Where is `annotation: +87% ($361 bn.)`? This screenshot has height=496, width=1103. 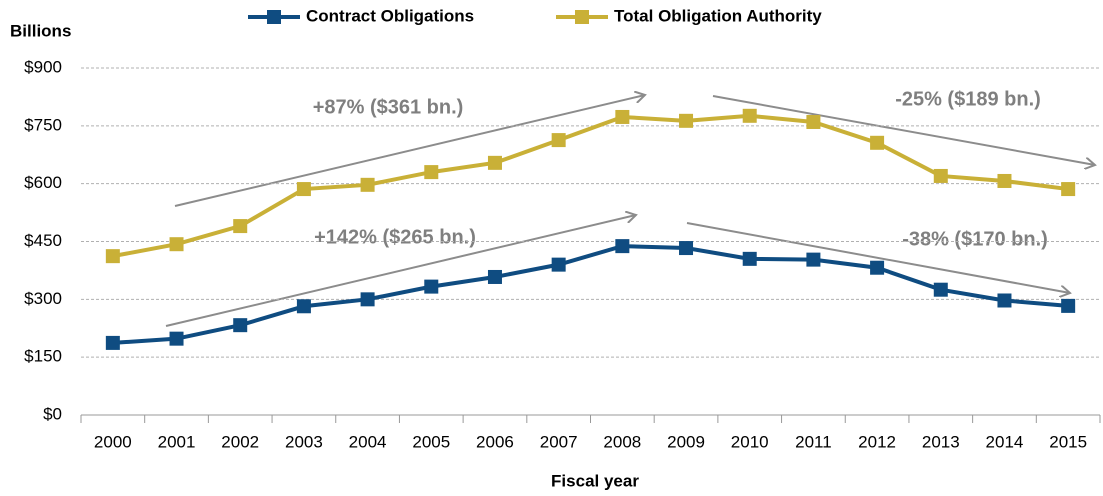
annotation: +87% ($361 bn.) is located at coordinates (388, 107).